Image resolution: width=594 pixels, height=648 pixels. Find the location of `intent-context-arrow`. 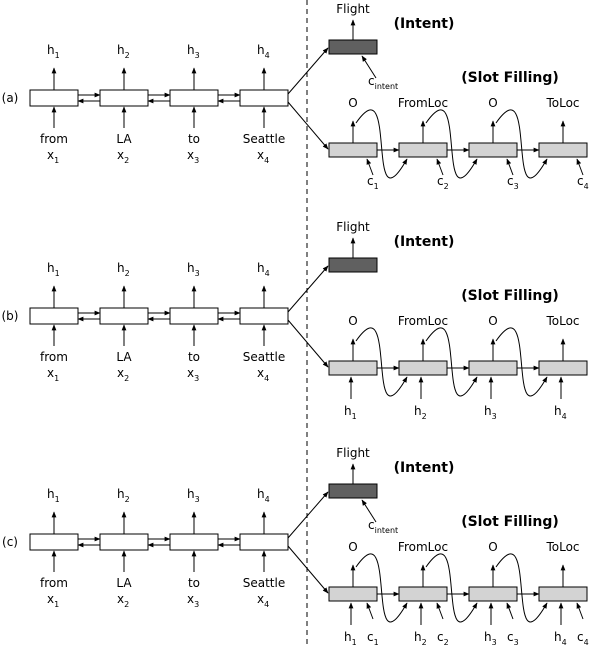

intent-context-arrow is located at coordinates (369, 511).